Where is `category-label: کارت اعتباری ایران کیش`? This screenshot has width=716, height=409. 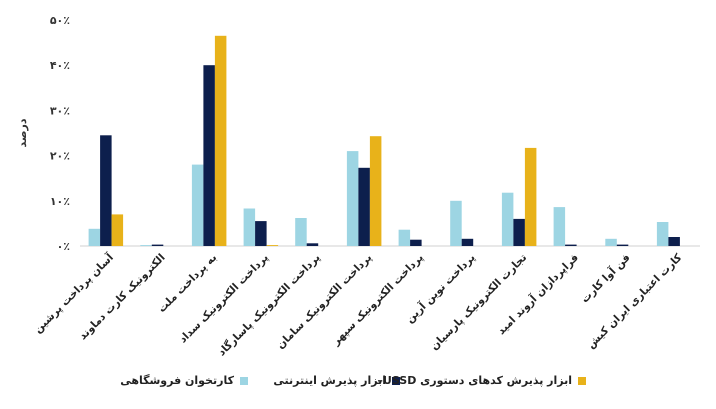 category-label: کارت اعتباری ایران کیش is located at coordinates (635, 301).